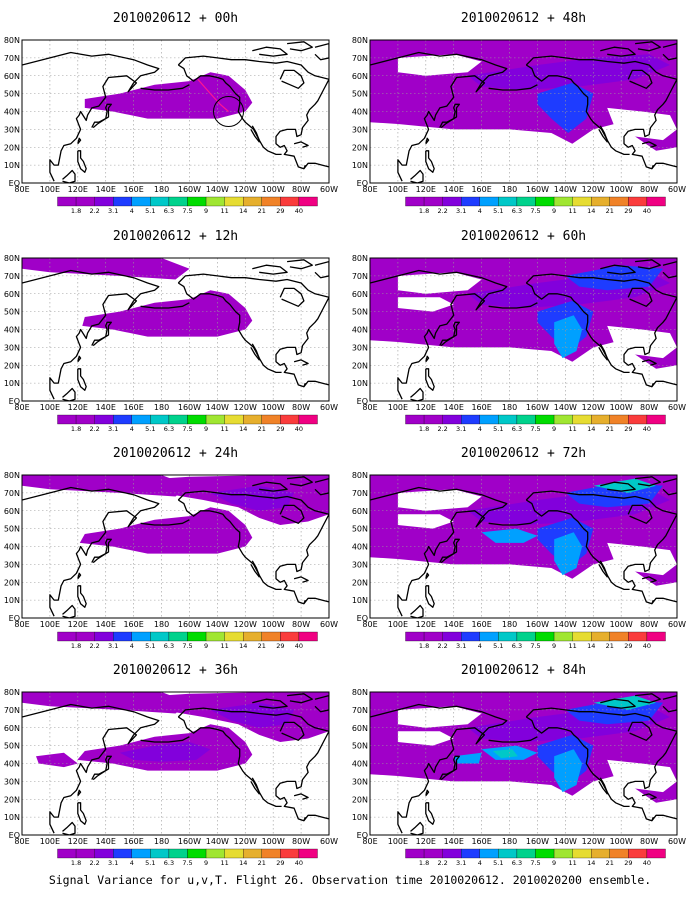  I want to click on colorbar-label: 3.1, so click(461, 429).